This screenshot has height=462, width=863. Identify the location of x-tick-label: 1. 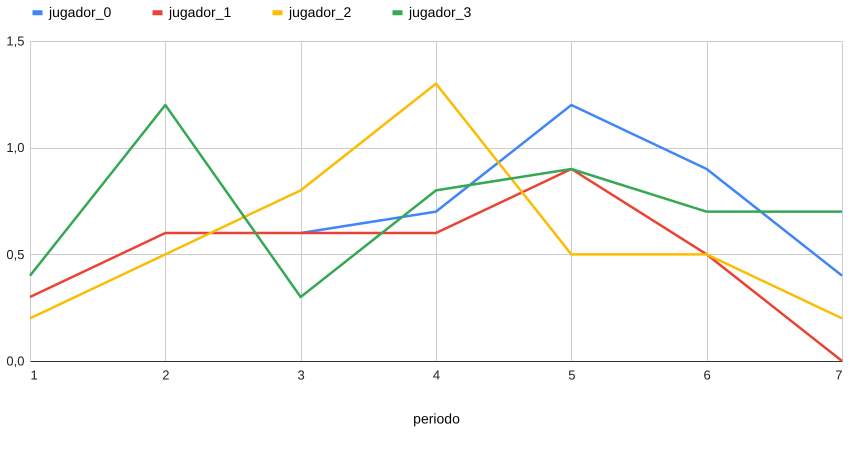
(34, 375).